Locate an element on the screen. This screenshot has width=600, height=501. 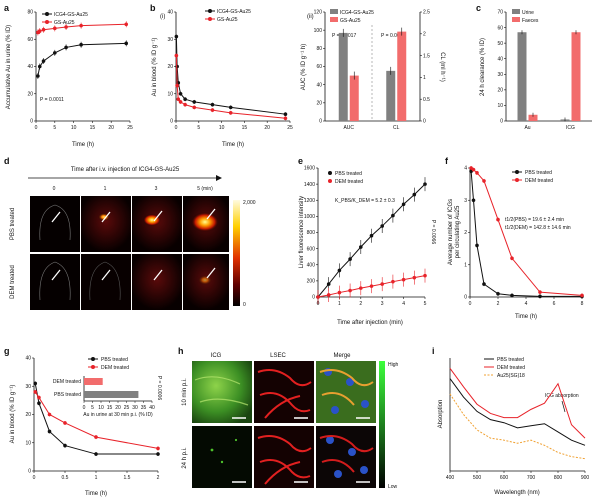
y-tick-label: 10 is located at coordinates (170, 94).